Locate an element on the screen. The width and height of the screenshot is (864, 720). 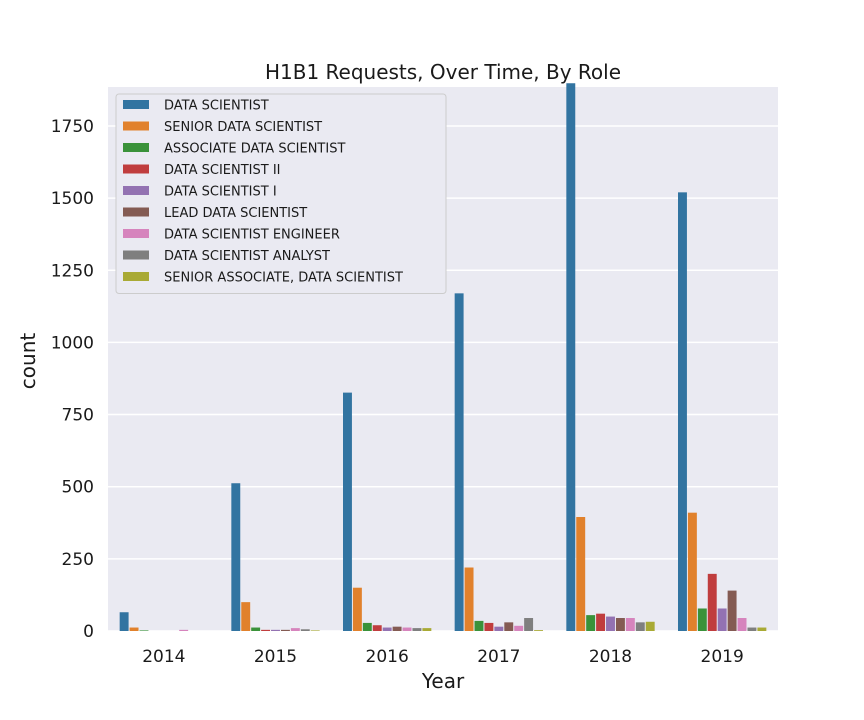
legend-frame is located at coordinates (281, 193).